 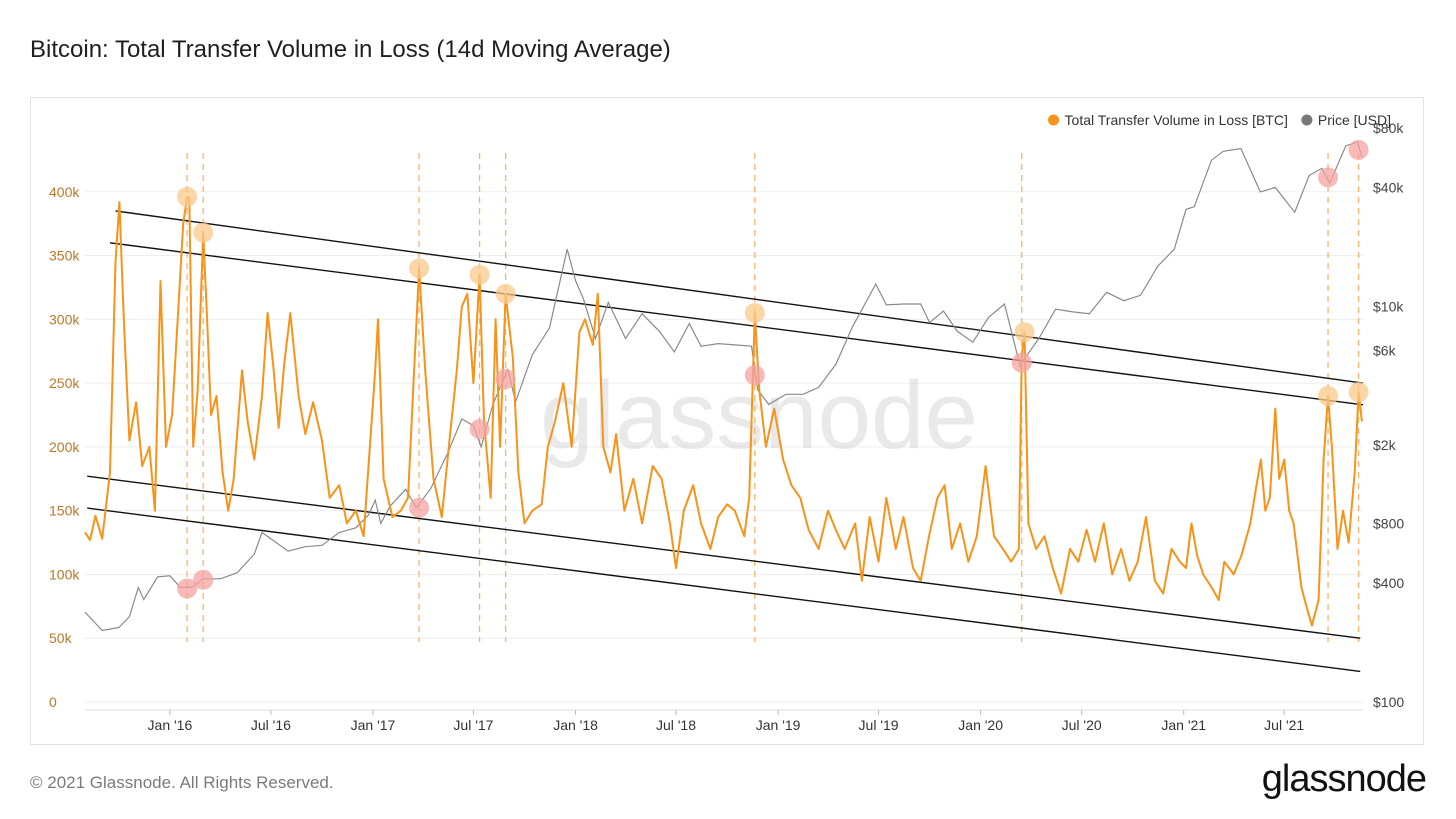 What do you see at coordinates (980, 725) in the screenshot?
I see `x-tick-label: Jan '20` at bounding box center [980, 725].